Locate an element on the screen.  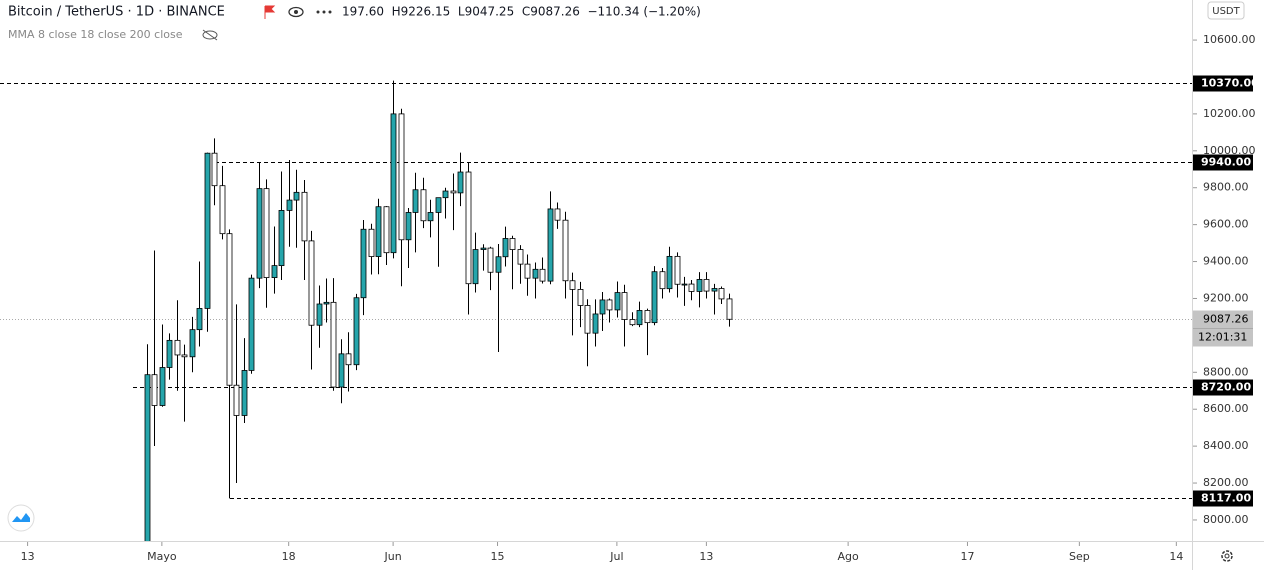
logo-button is located at coordinates (21, 518).